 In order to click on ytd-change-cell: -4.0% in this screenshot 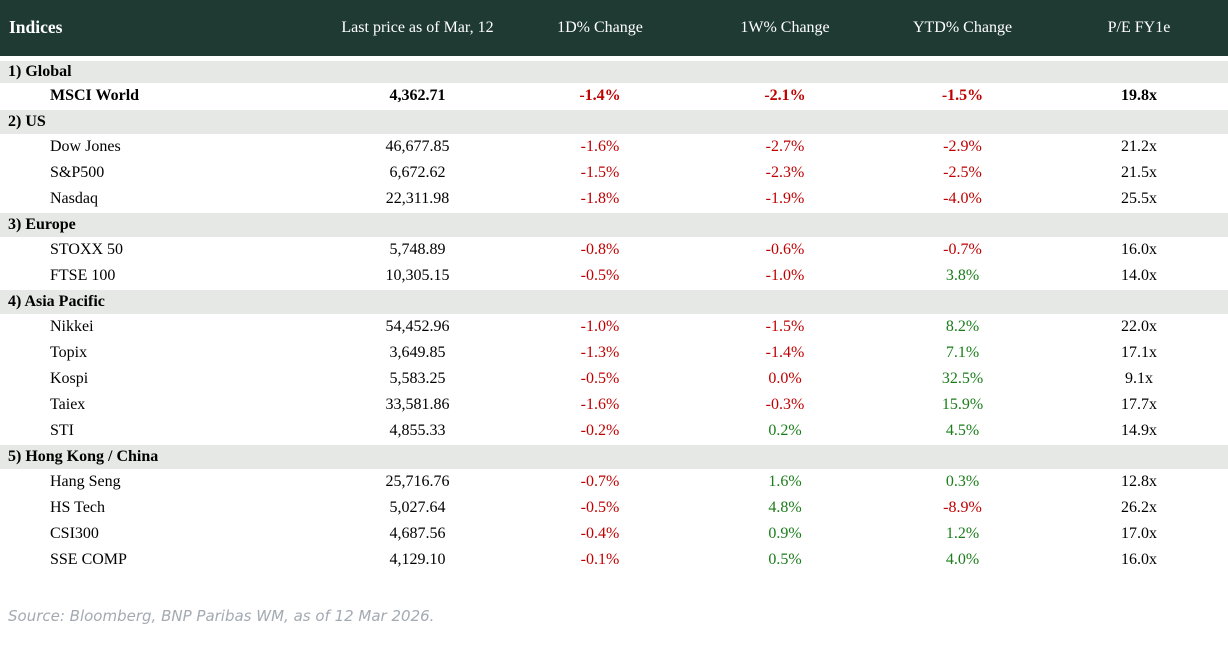, I will do `click(962, 199)`.